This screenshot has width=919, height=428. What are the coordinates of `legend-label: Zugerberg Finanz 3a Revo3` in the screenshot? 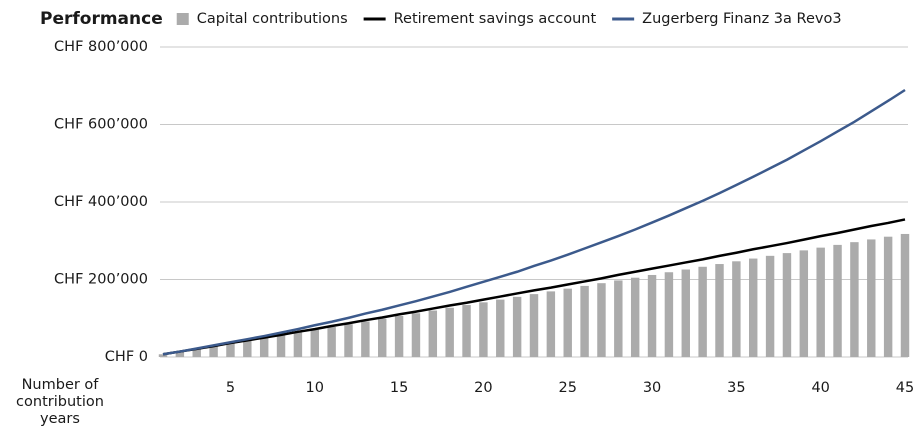 It's located at (741, 19).